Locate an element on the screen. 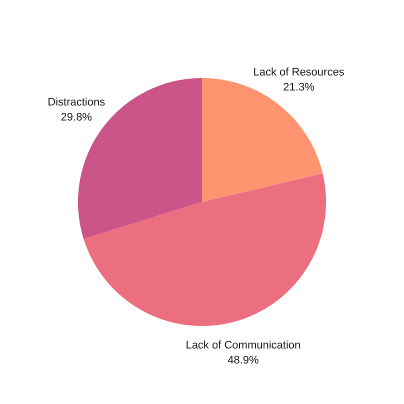 The height and width of the screenshot is (404, 404). data-label: 29.8% is located at coordinates (76, 118).